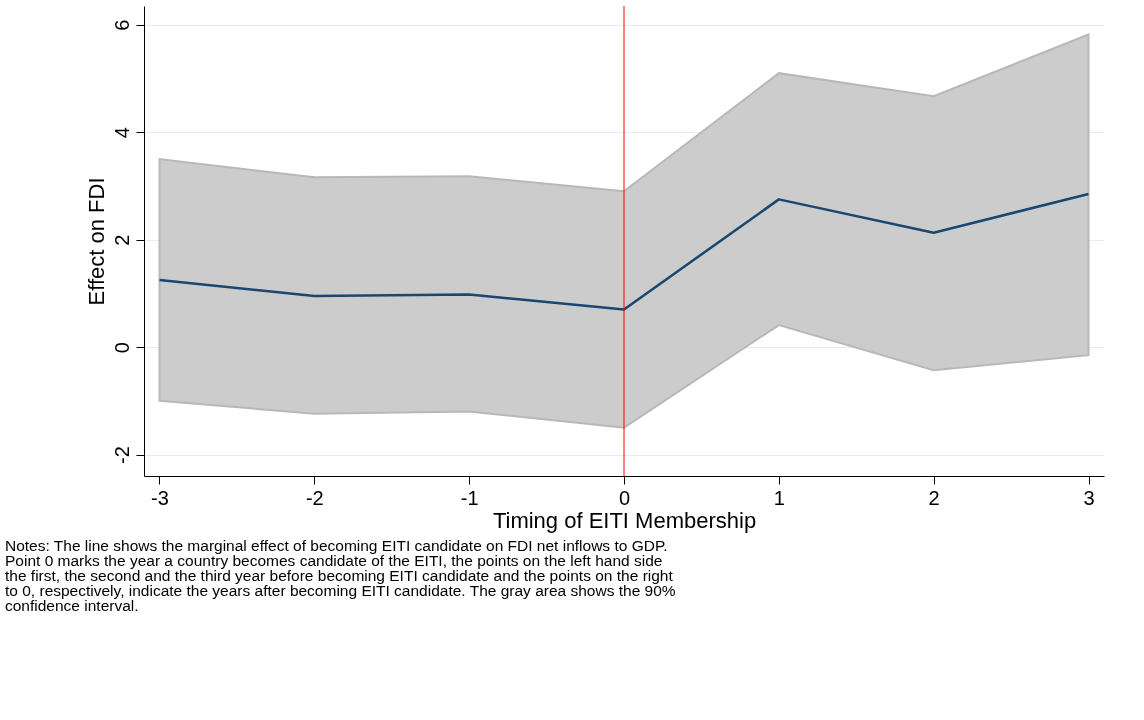 This screenshot has width=1144, height=720. Describe the element at coordinates (160, 497) in the screenshot. I see `x-tick-label: -3` at that location.